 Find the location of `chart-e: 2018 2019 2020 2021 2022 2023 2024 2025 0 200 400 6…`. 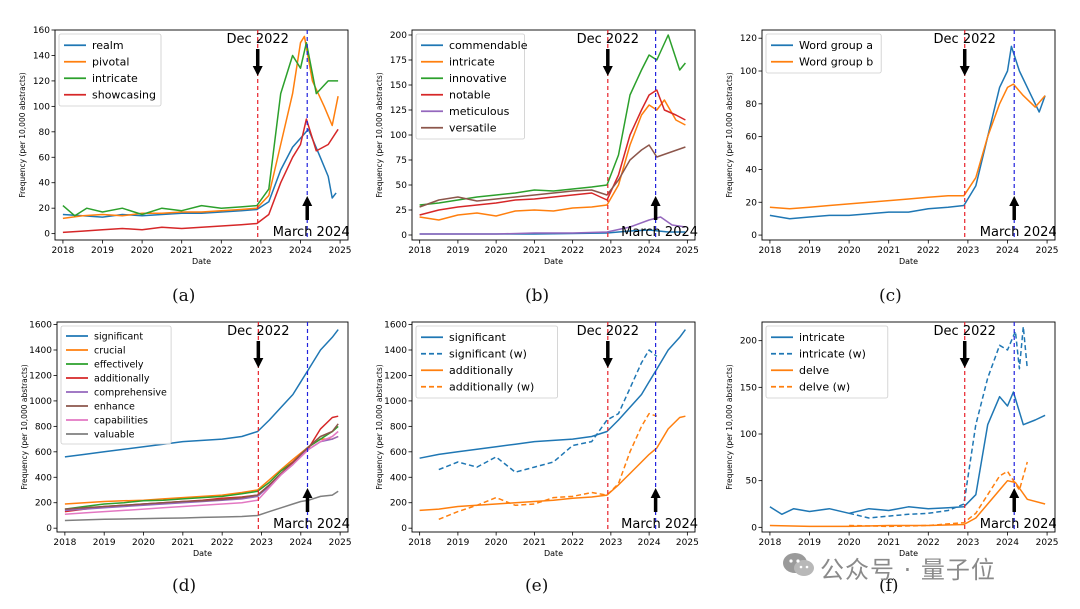

chart-e: 2018 2019 2020 2021 2022 2023 2024 2025 0 200 400 6… is located at coordinates (537, 439).